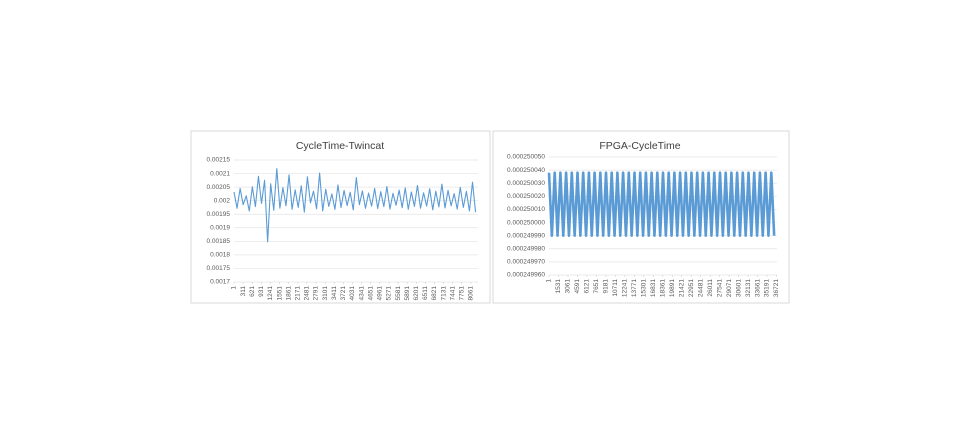  Describe the element at coordinates (776, 288) in the screenshot. I see `x-tick-label: 36721` at that location.